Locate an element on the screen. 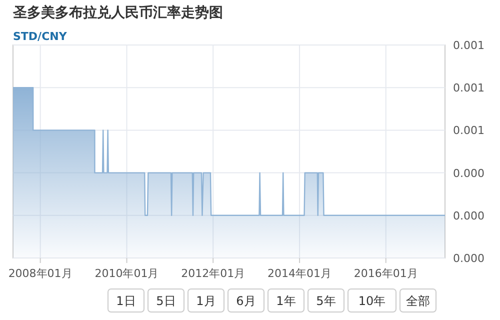  text: 10年 is located at coordinates (372, 301).